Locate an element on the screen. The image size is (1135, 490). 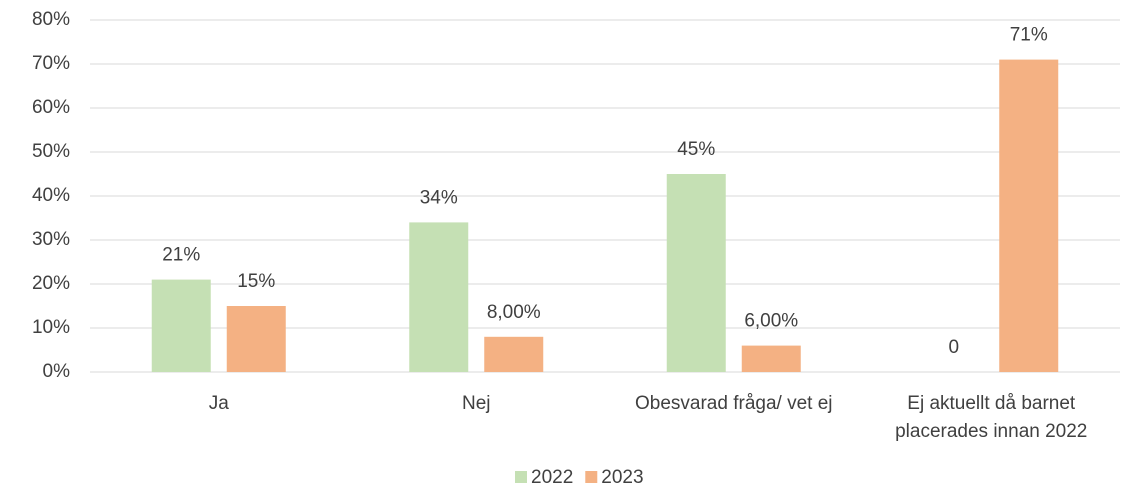
legend-label: 2022 is located at coordinates (552, 477).